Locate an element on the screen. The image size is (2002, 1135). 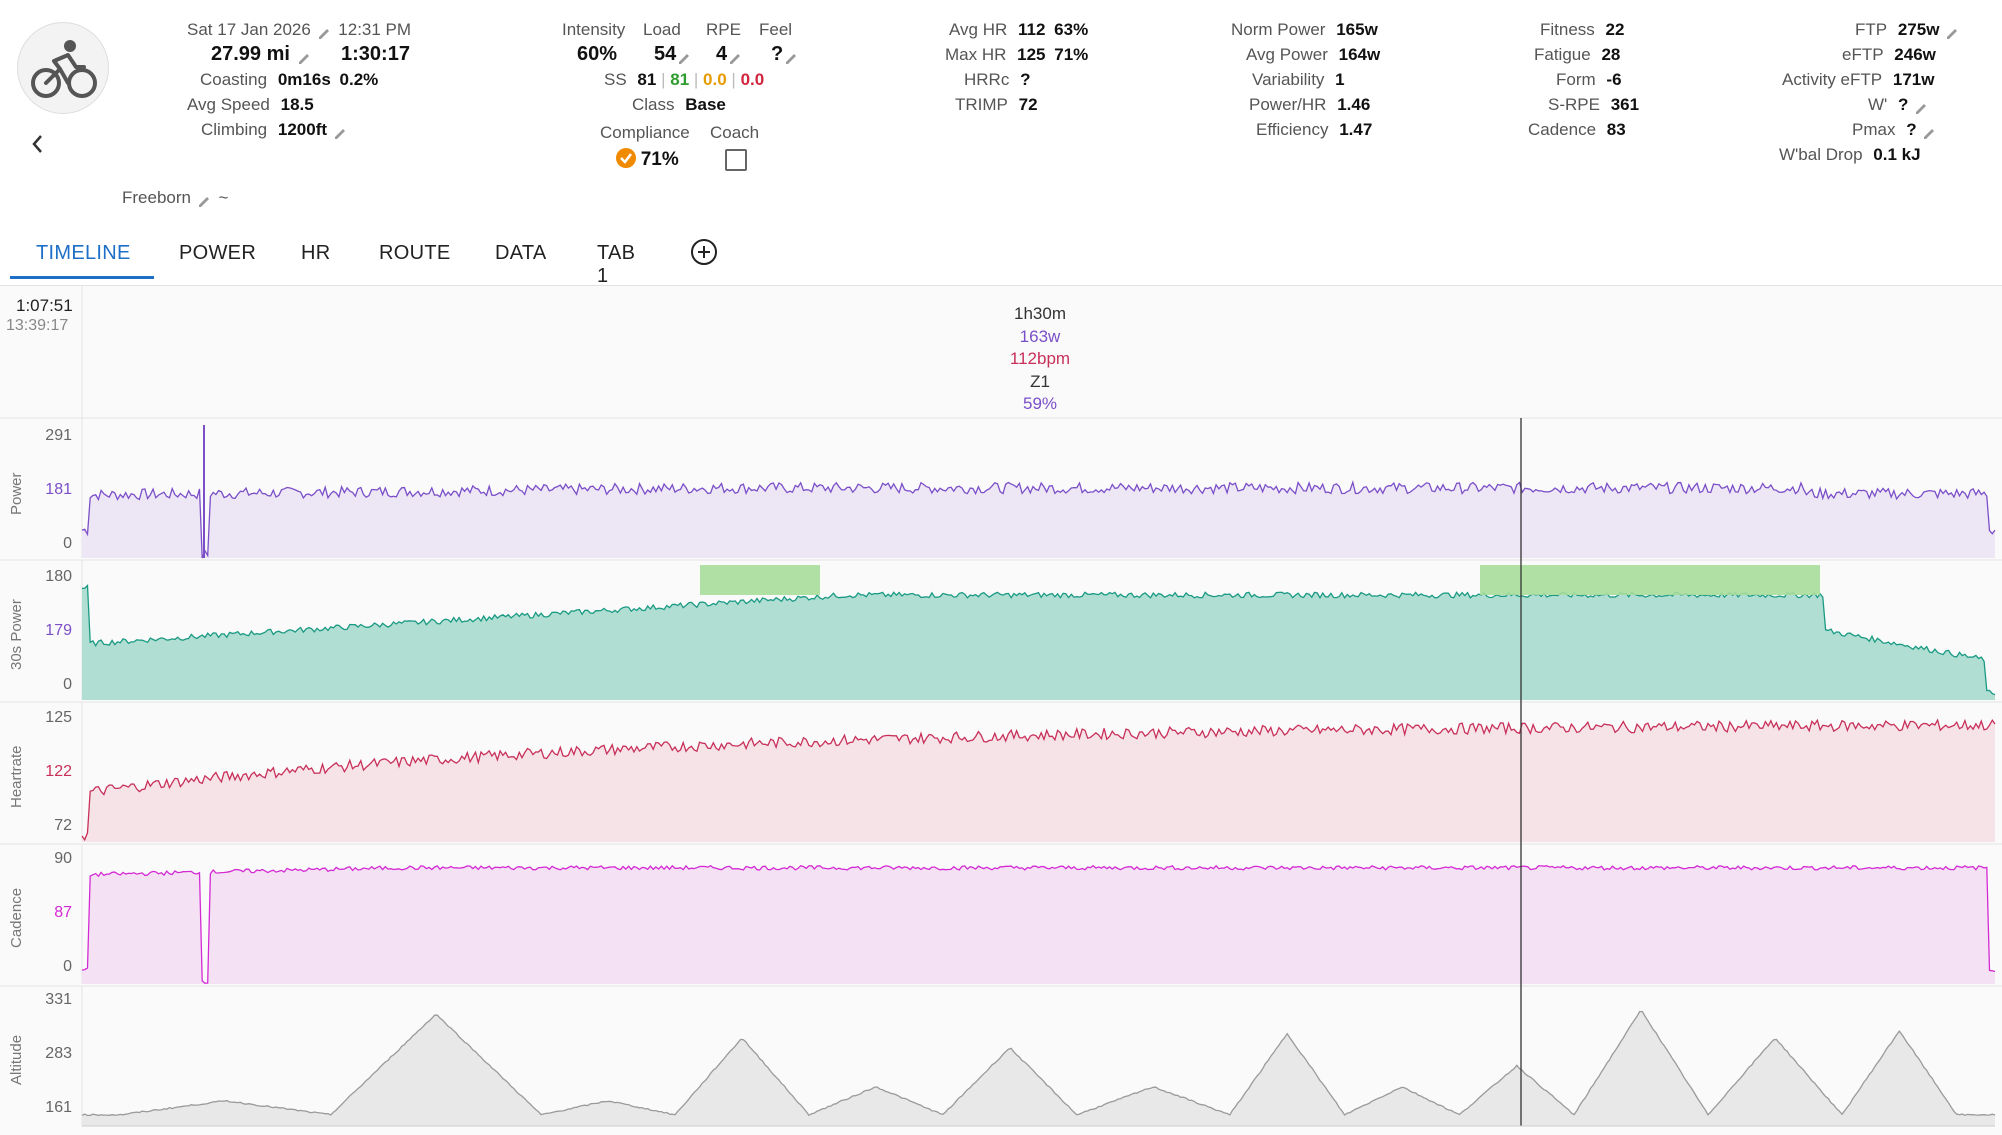
power30-trace-area is located at coordinates (1038, 642).